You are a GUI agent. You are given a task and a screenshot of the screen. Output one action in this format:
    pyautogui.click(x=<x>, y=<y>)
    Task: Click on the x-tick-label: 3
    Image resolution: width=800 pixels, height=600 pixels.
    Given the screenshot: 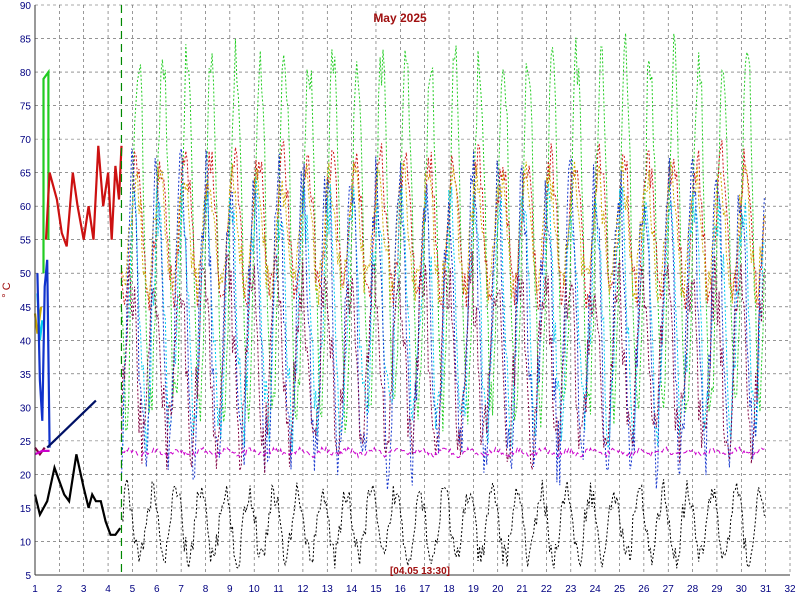 What is the action you would take?
    pyautogui.click(x=84, y=589)
    